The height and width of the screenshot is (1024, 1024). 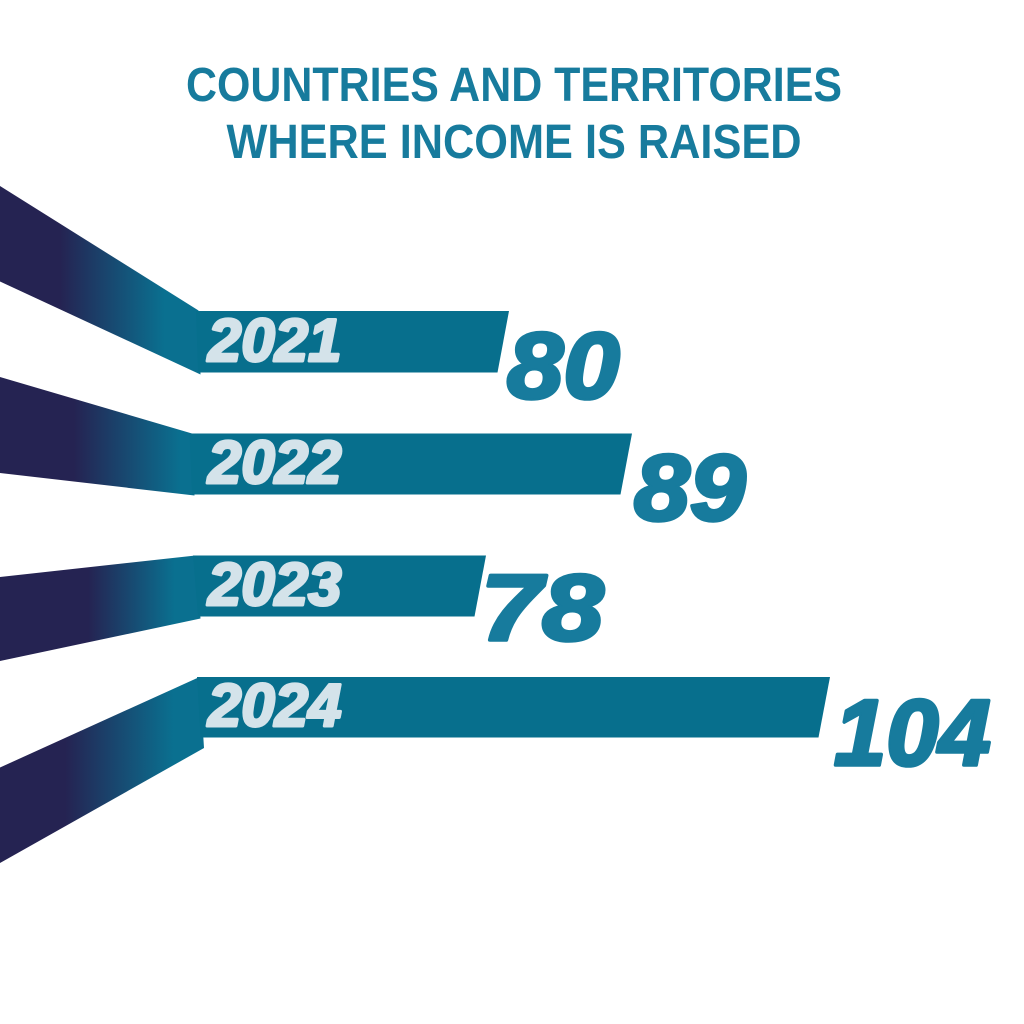 I want to click on svg-text: 78, so click(x=542, y=607).